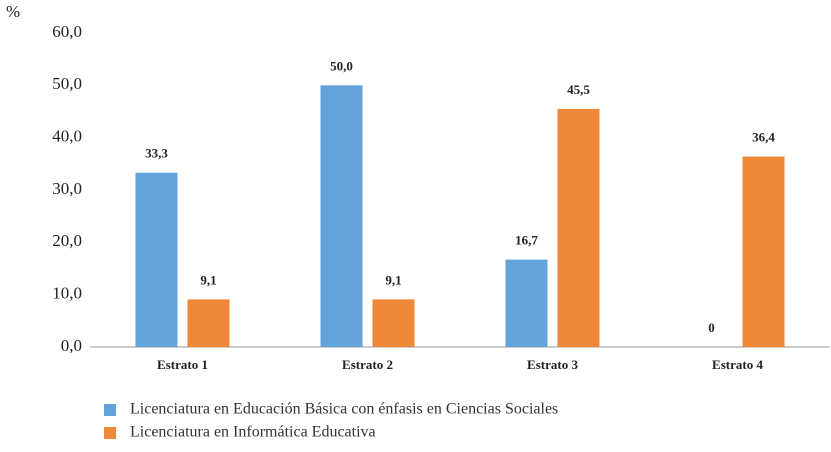  I want to click on y-tick-label: 40,0, so click(67, 136).